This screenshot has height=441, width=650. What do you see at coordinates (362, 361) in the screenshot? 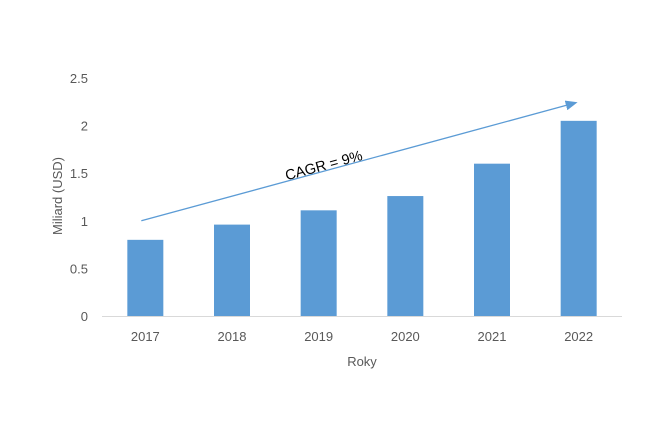
I see `x-axis-title: Roky` at bounding box center [362, 361].